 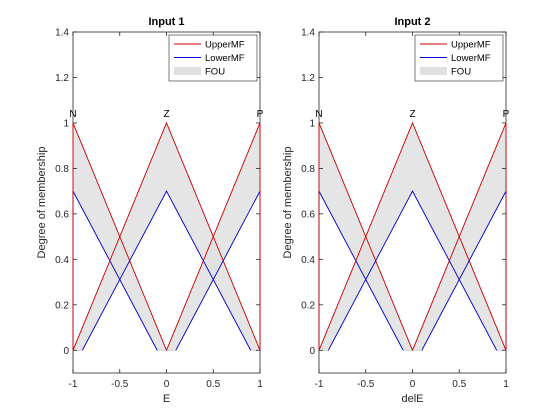 I want to click on chart-title: Input 2, so click(x=412, y=22).